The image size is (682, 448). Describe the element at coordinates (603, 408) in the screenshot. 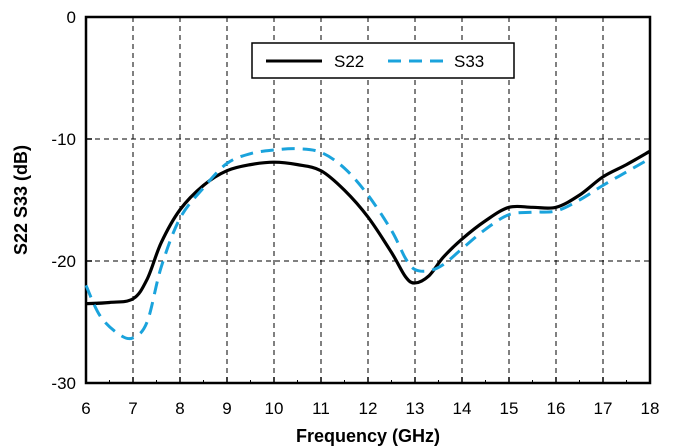

I see `x-tick-label: 17` at that location.